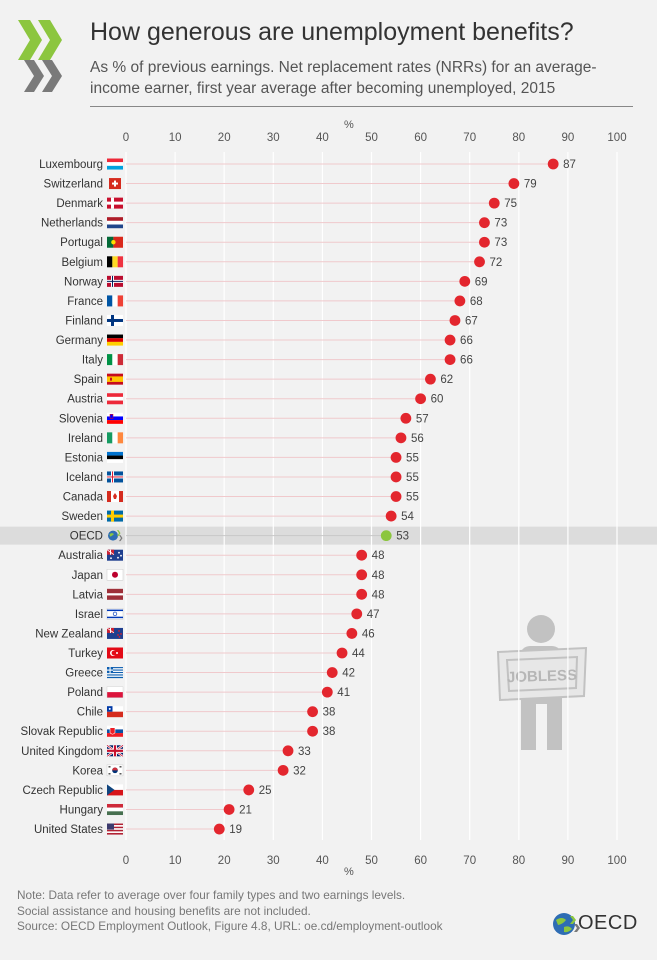 The image size is (657, 960). I want to click on country-label-slovenia: Slovenia, so click(81, 419).